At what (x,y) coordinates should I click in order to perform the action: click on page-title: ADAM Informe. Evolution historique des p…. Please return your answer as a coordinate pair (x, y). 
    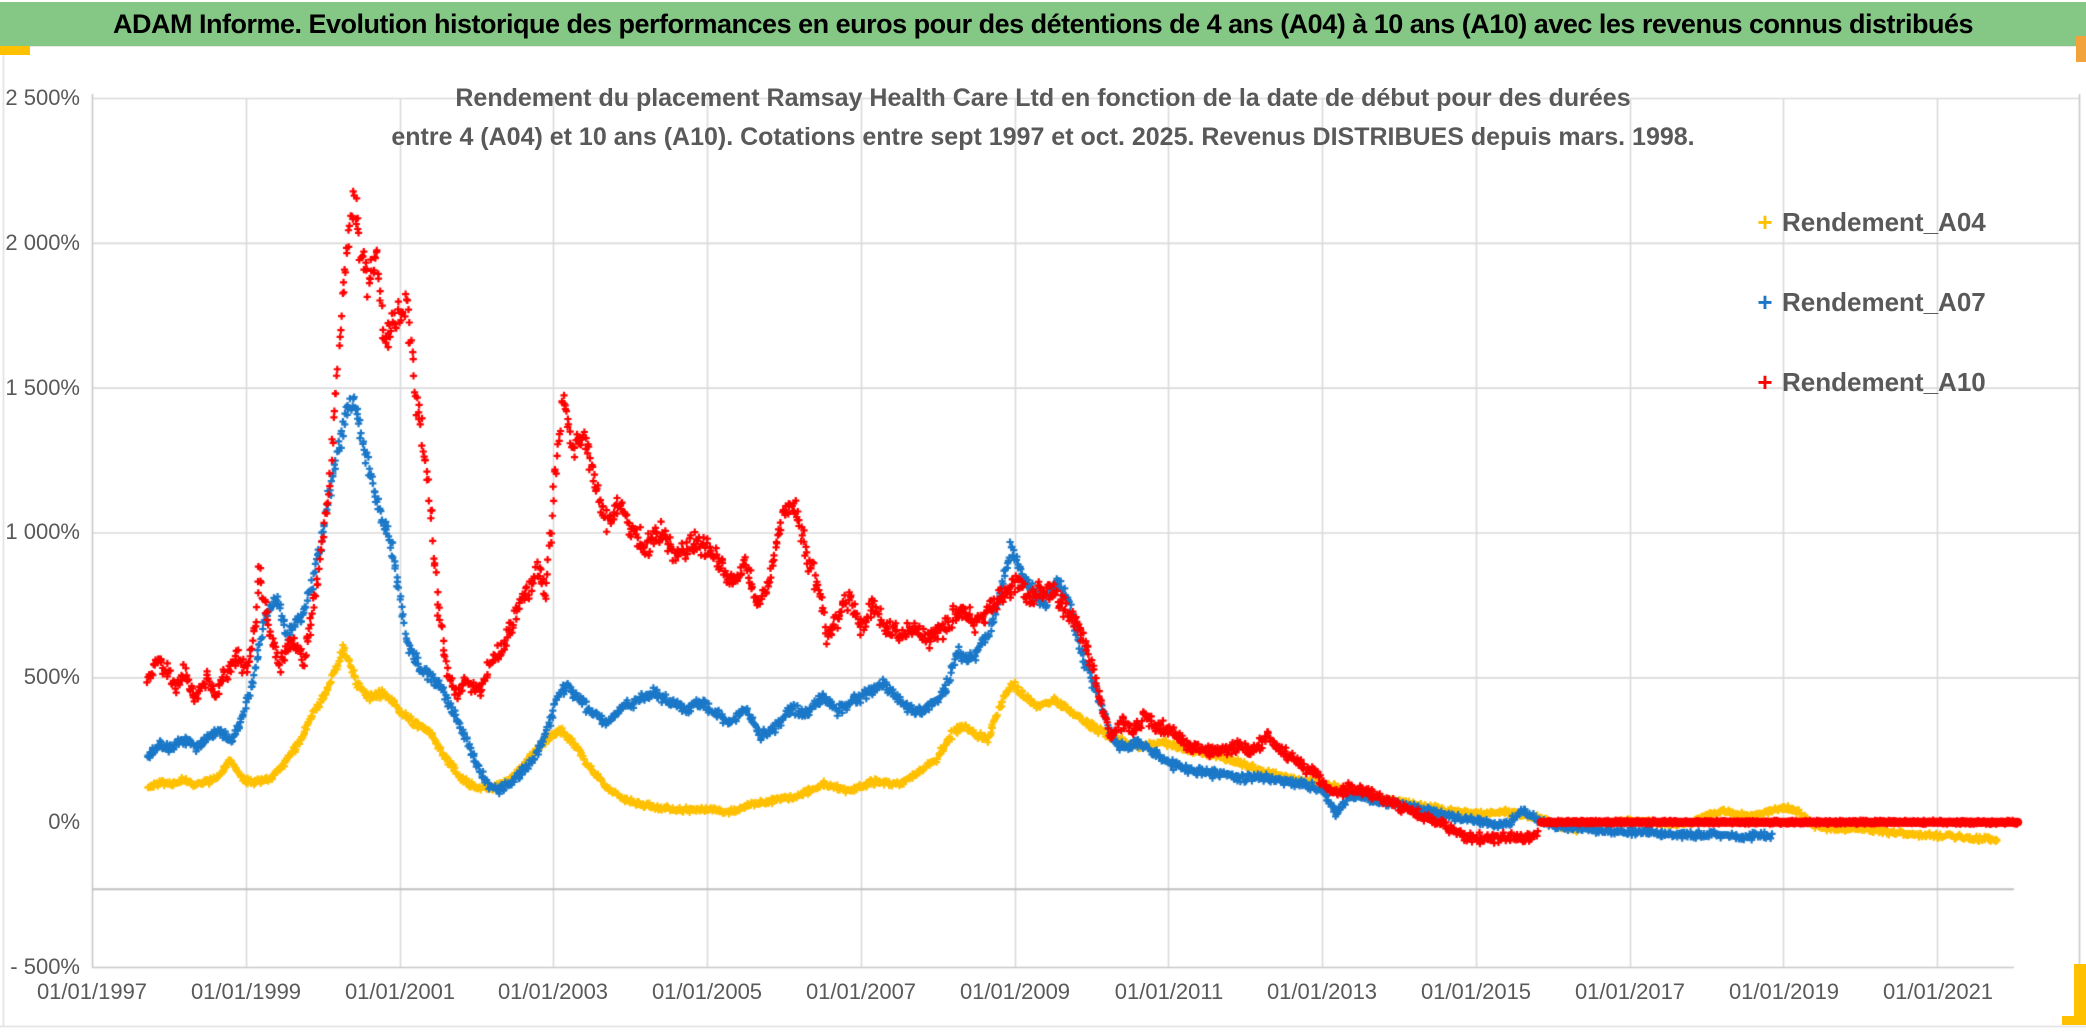
    Looking at the image, I should click on (1043, 23).